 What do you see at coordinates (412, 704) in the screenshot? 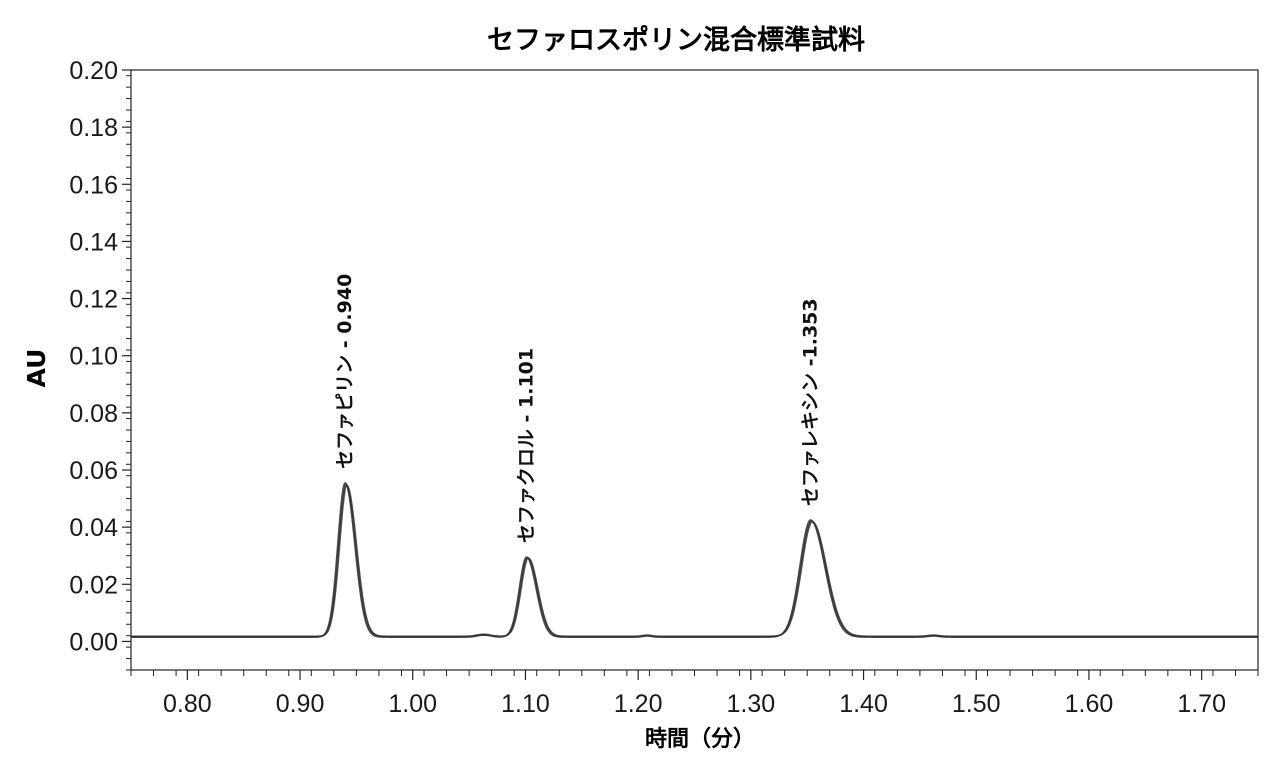
I see `x-tick-label: 1.00` at bounding box center [412, 704].